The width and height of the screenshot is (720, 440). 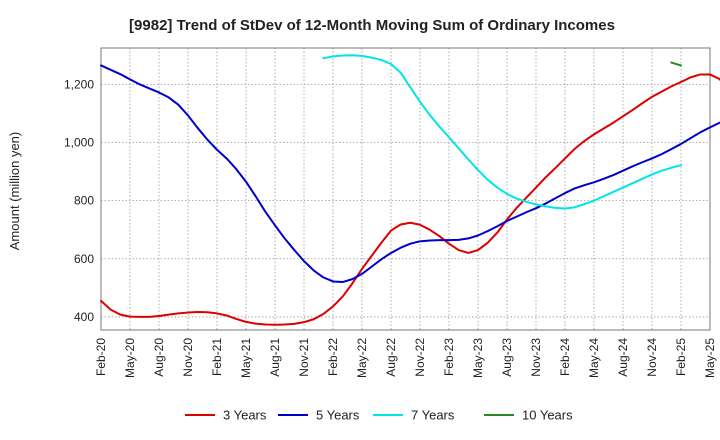 What do you see at coordinates (362, 358) in the screenshot?
I see `x-tick-label: May-22` at bounding box center [362, 358].